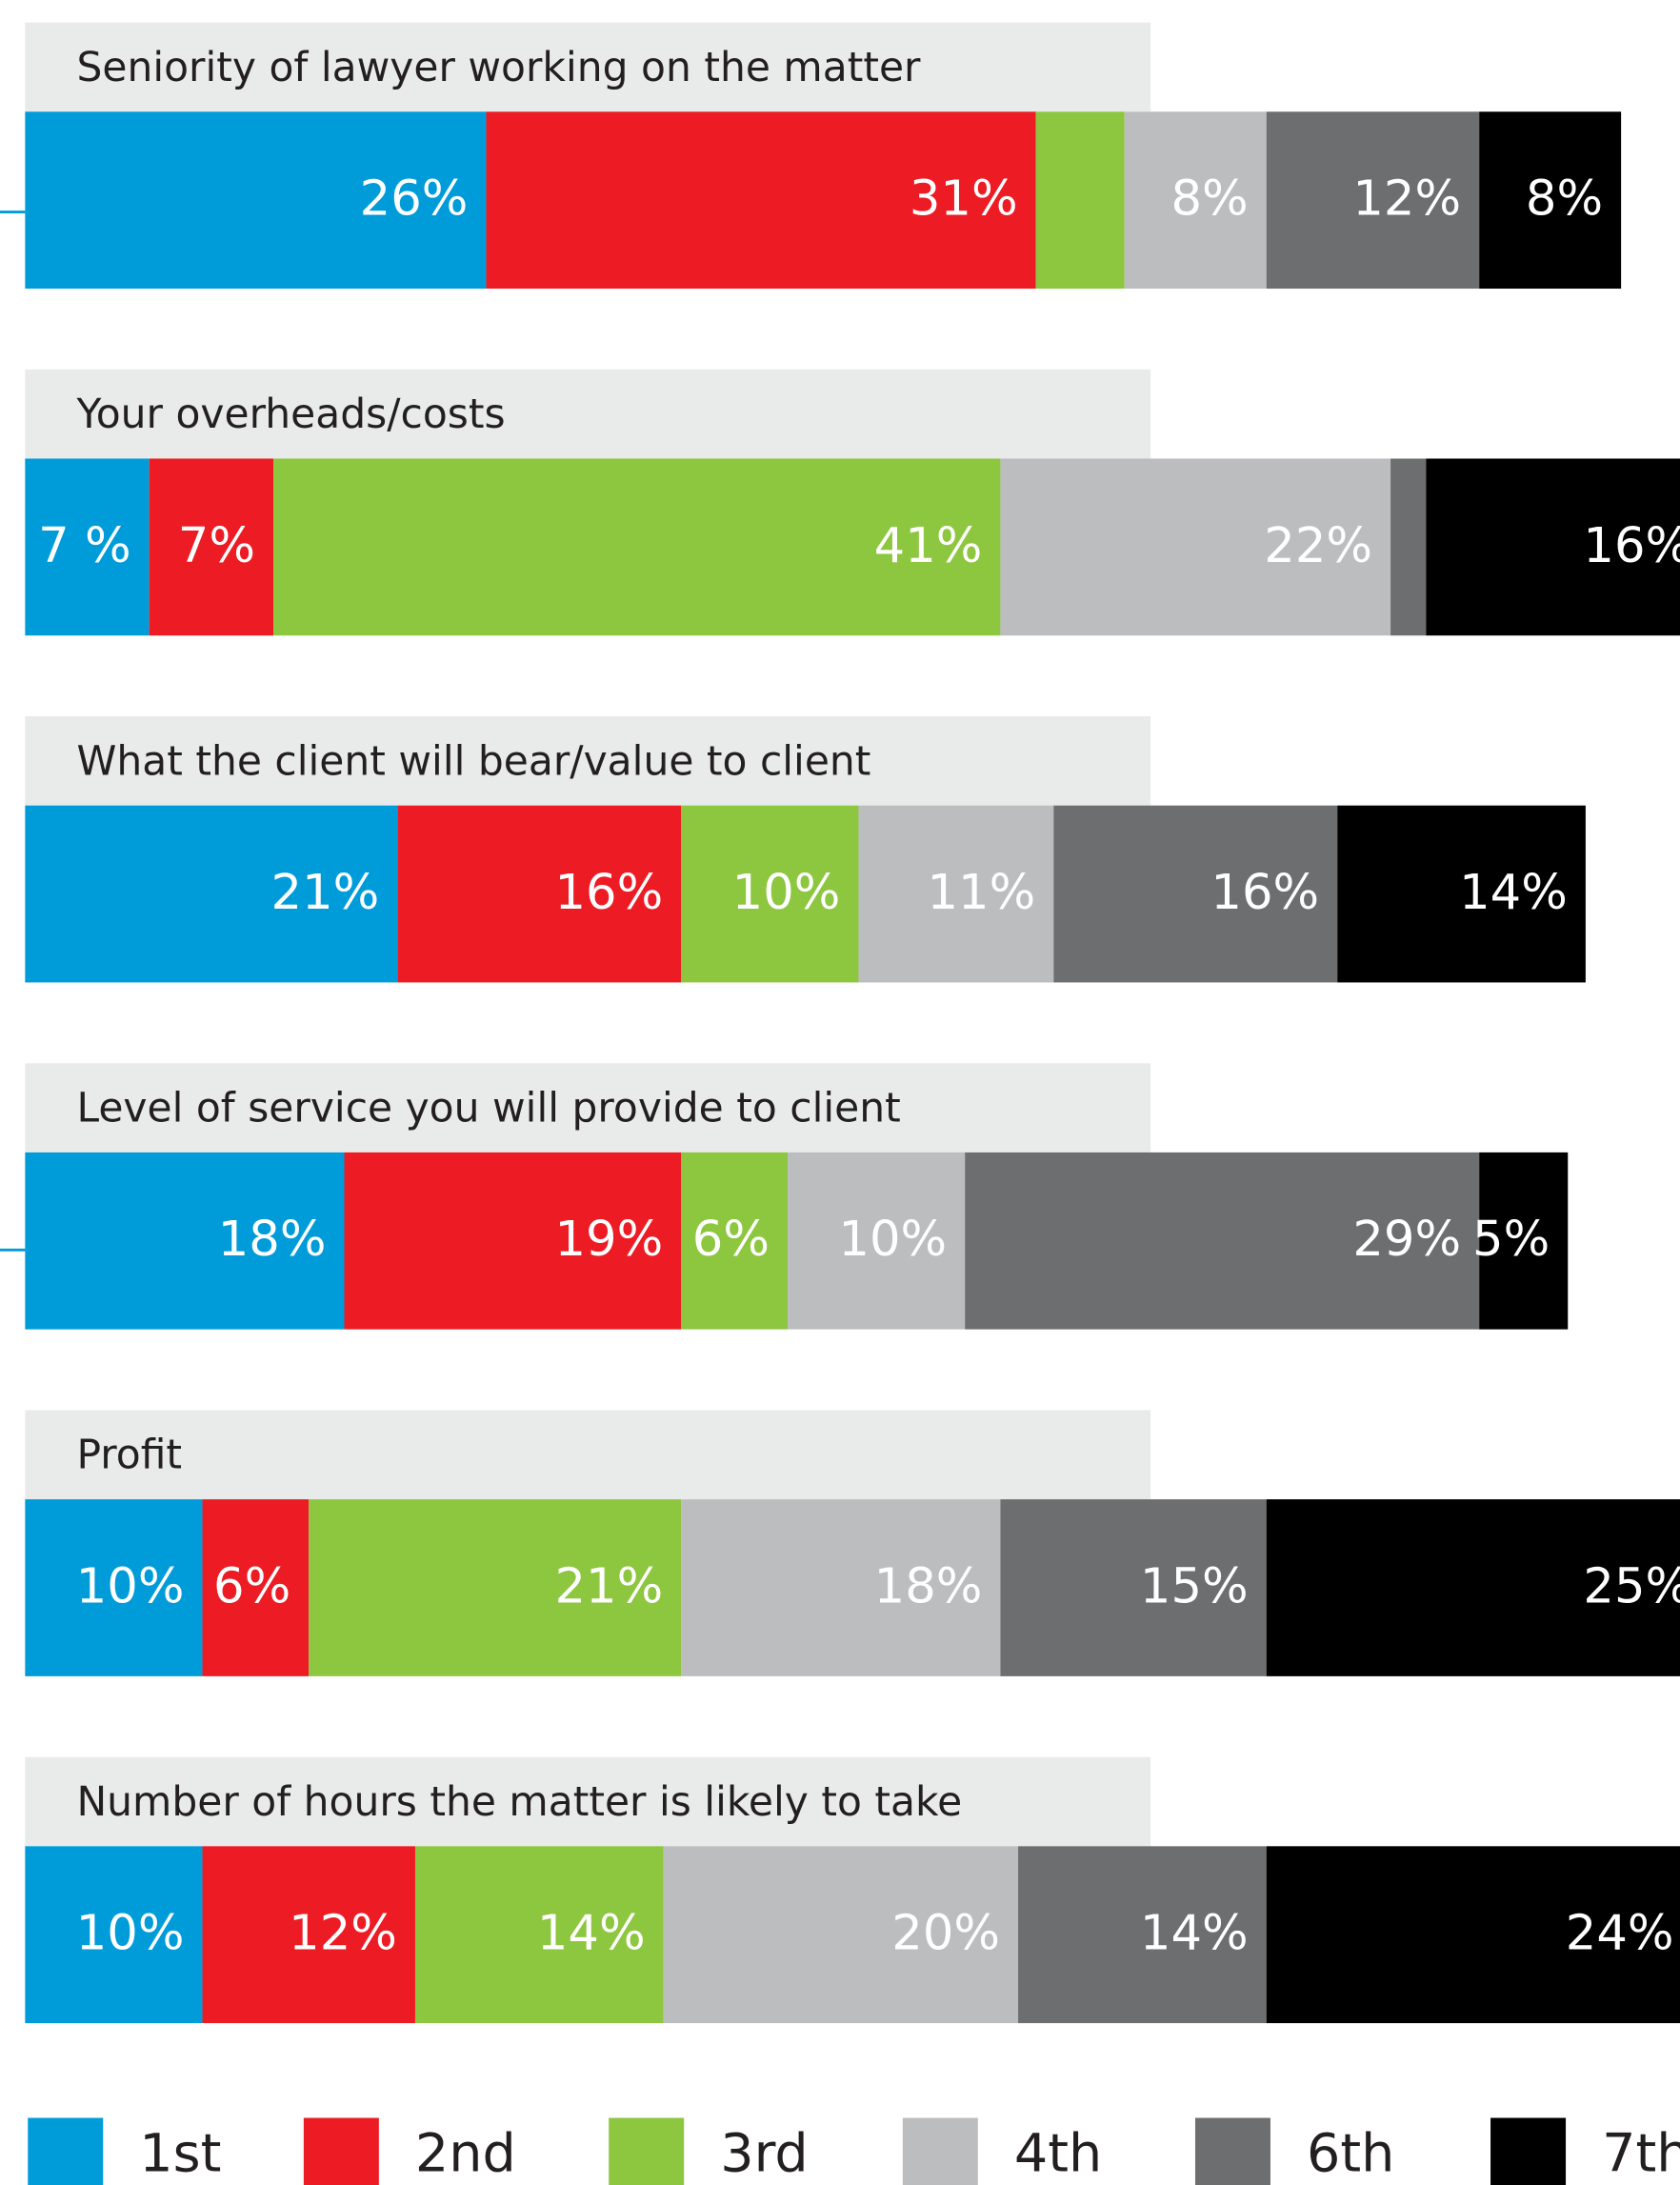 This screenshot has width=1680, height=2185. I want to click on value-label: 19%, so click(608, 1239).